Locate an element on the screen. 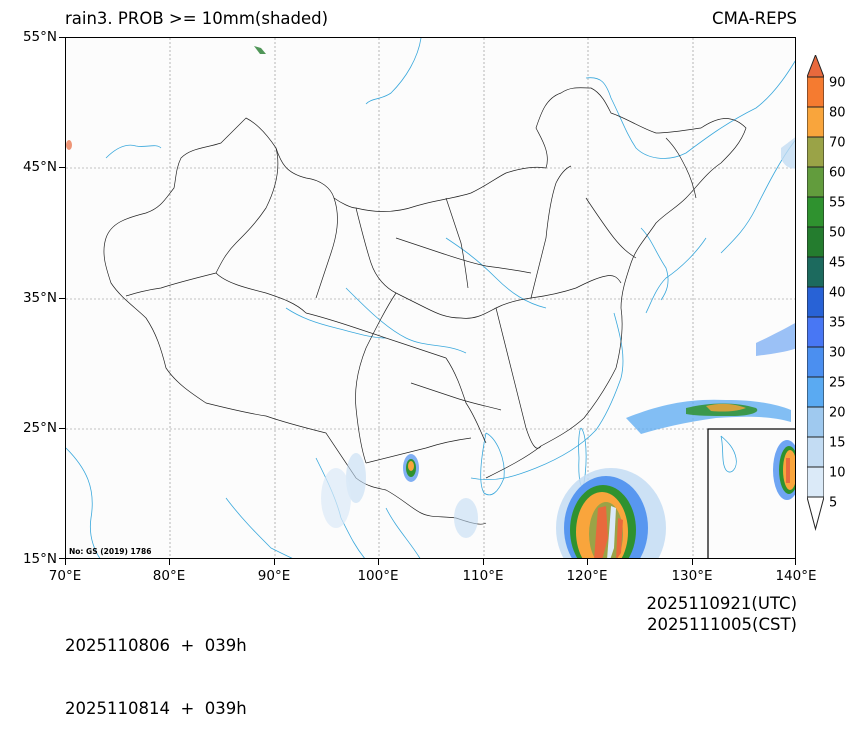 The width and height of the screenshot is (860, 740). lon-tick-140: 140°E is located at coordinates (796, 576).